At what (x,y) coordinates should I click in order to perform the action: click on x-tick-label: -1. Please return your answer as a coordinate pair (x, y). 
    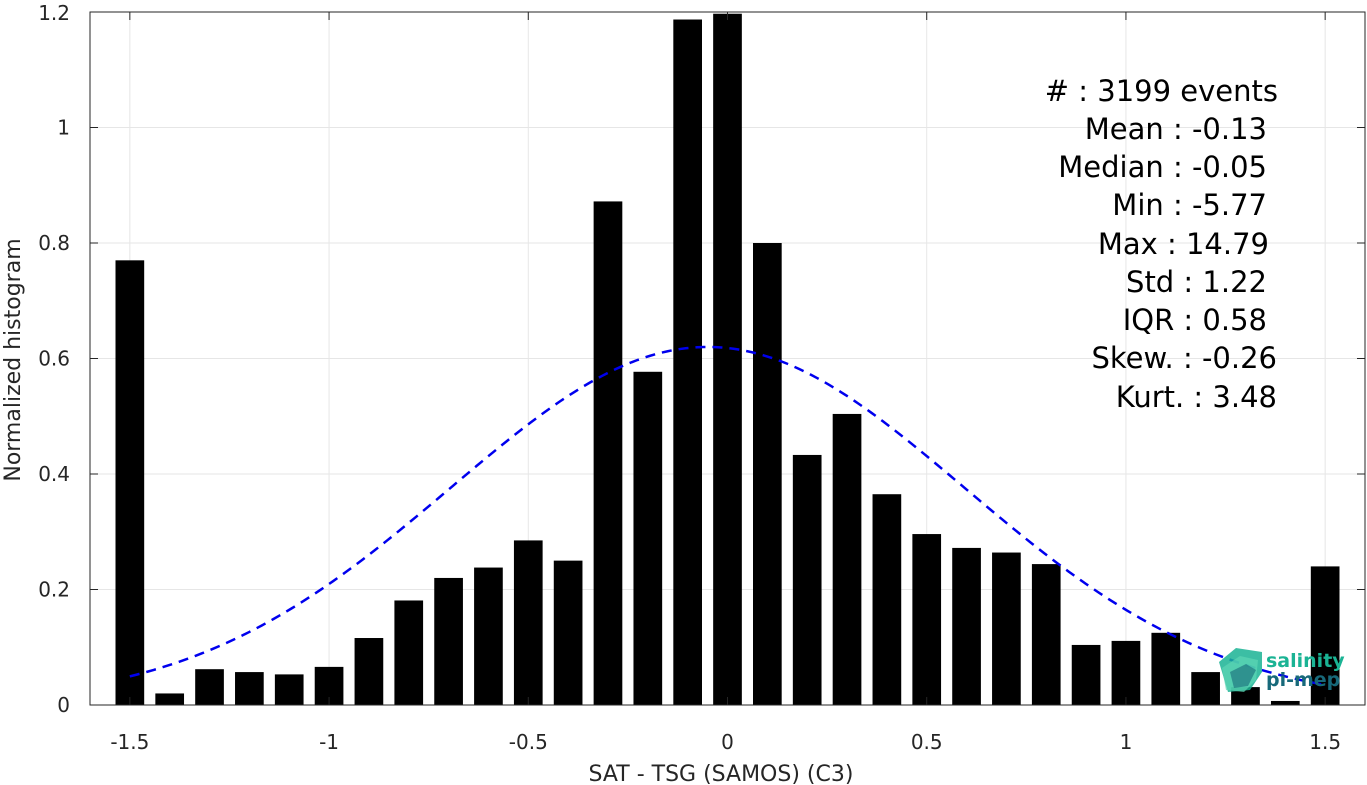
    Looking at the image, I should click on (329, 742).